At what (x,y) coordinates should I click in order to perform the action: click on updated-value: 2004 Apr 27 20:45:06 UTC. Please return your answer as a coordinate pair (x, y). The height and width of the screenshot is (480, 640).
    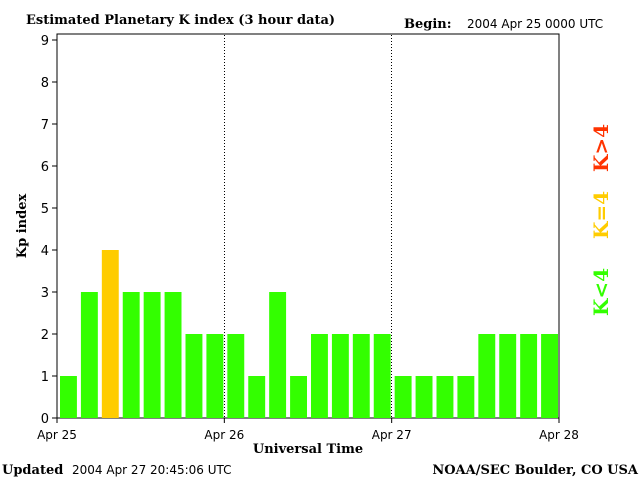
    Looking at the image, I should click on (152, 470).